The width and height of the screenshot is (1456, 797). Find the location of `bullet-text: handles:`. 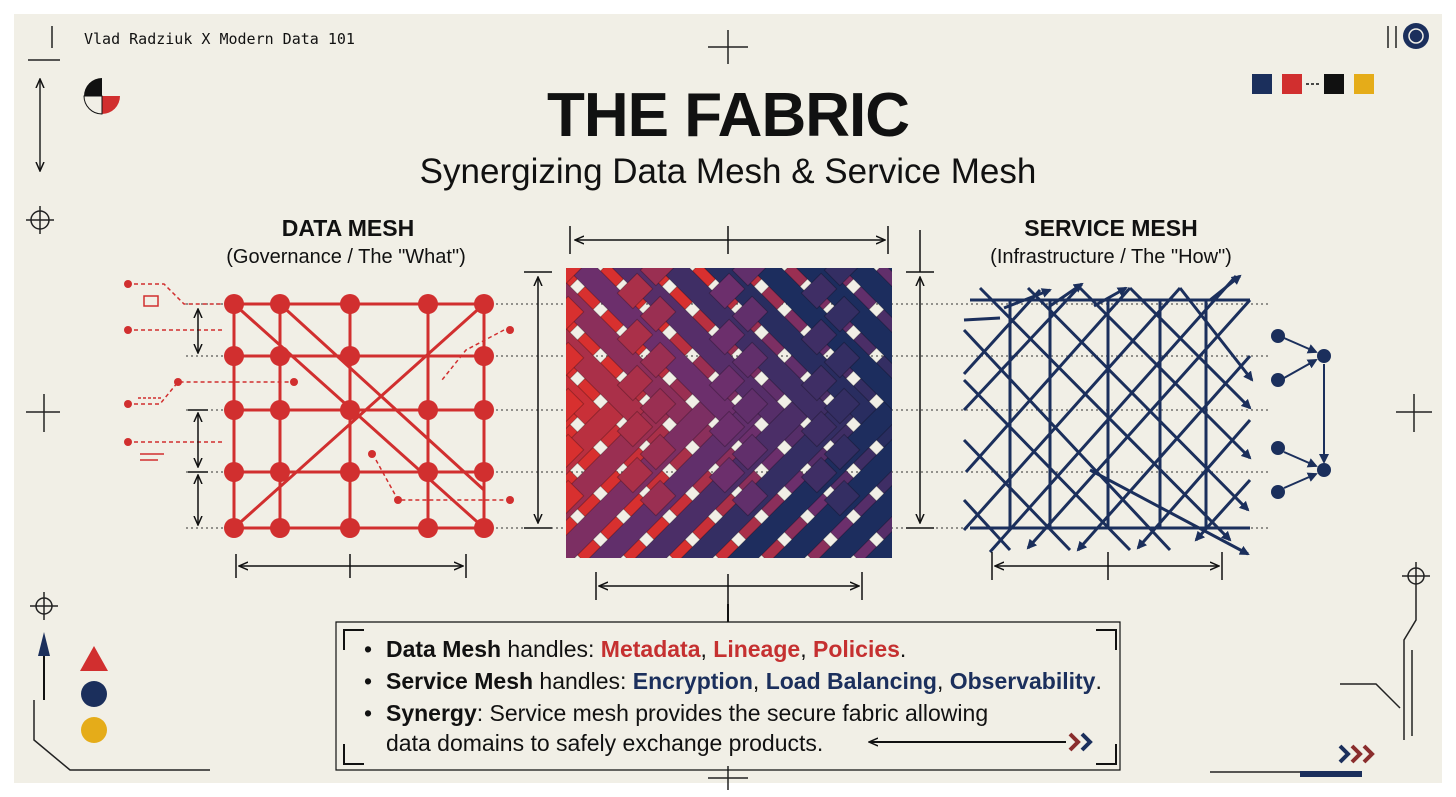

bullet-text: handles: is located at coordinates (551, 649).